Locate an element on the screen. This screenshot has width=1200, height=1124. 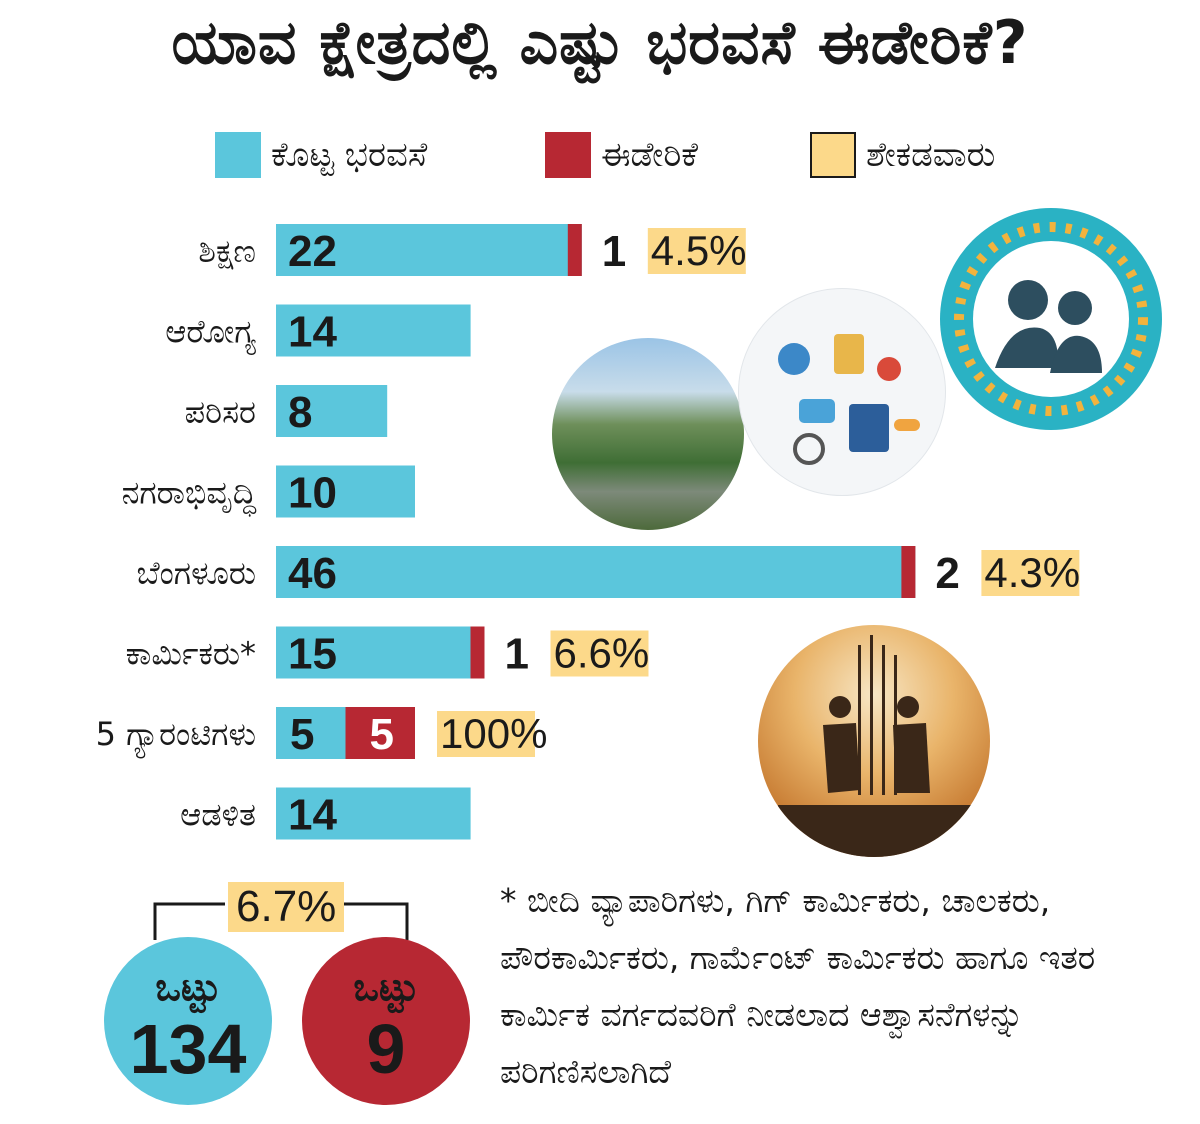
value-label-promised: 22 is located at coordinates (312, 251).